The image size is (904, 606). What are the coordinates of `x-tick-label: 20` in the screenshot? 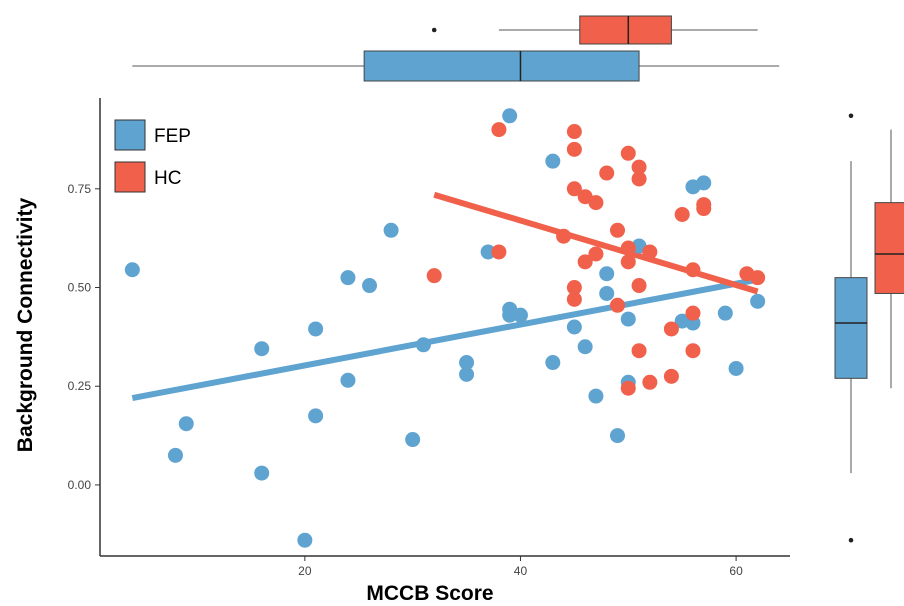 It's located at (305, 571).